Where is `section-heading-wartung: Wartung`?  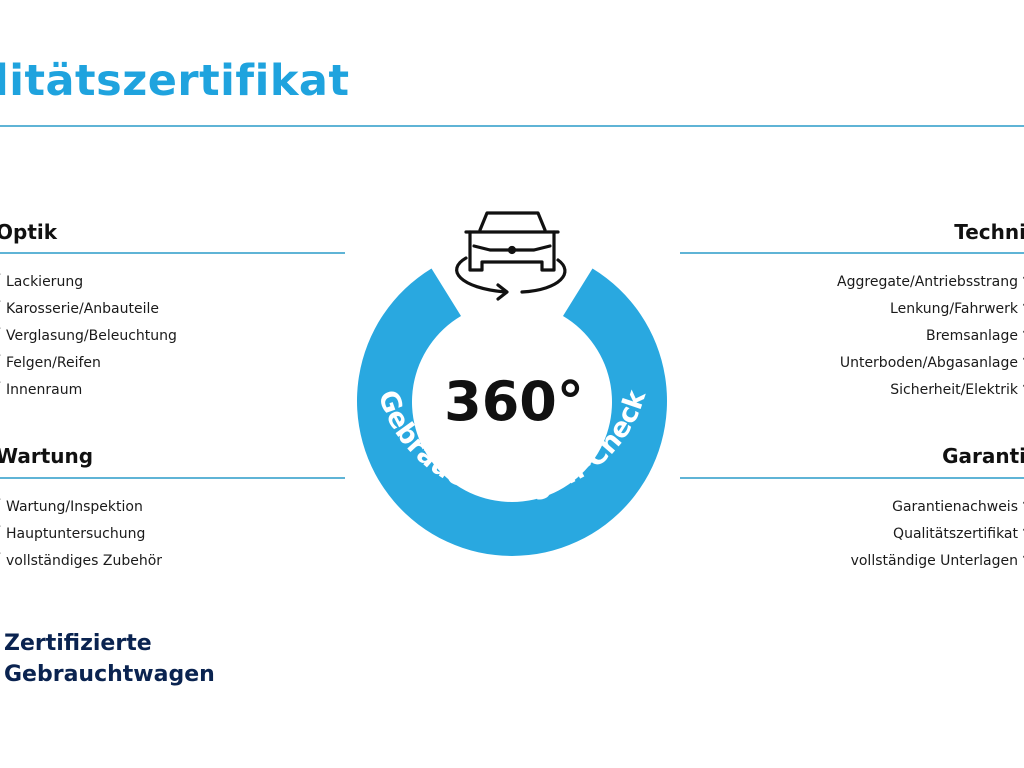 section-heading-wartung: Wartung is located at coordinates (47, 456).